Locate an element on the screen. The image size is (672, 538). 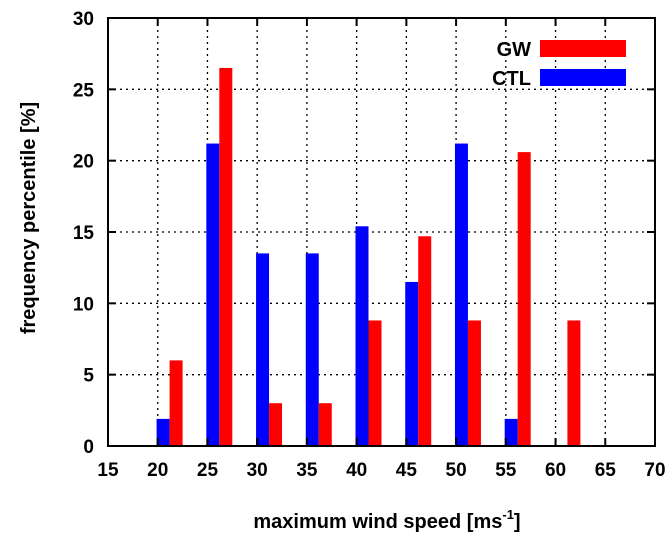
y-axis-label: frequency percentile [%] is located at coordinates (29, 218).